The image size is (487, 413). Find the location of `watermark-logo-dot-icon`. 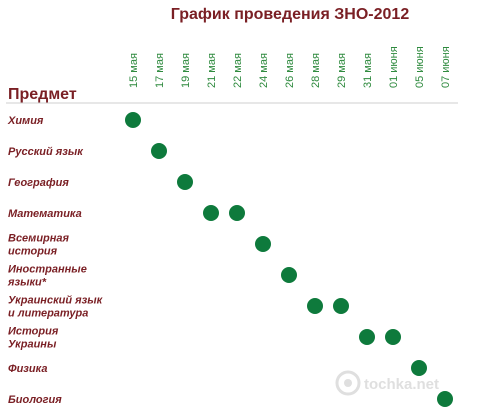

watermark-logo-dot-icon is located at coordinates (348, 383).